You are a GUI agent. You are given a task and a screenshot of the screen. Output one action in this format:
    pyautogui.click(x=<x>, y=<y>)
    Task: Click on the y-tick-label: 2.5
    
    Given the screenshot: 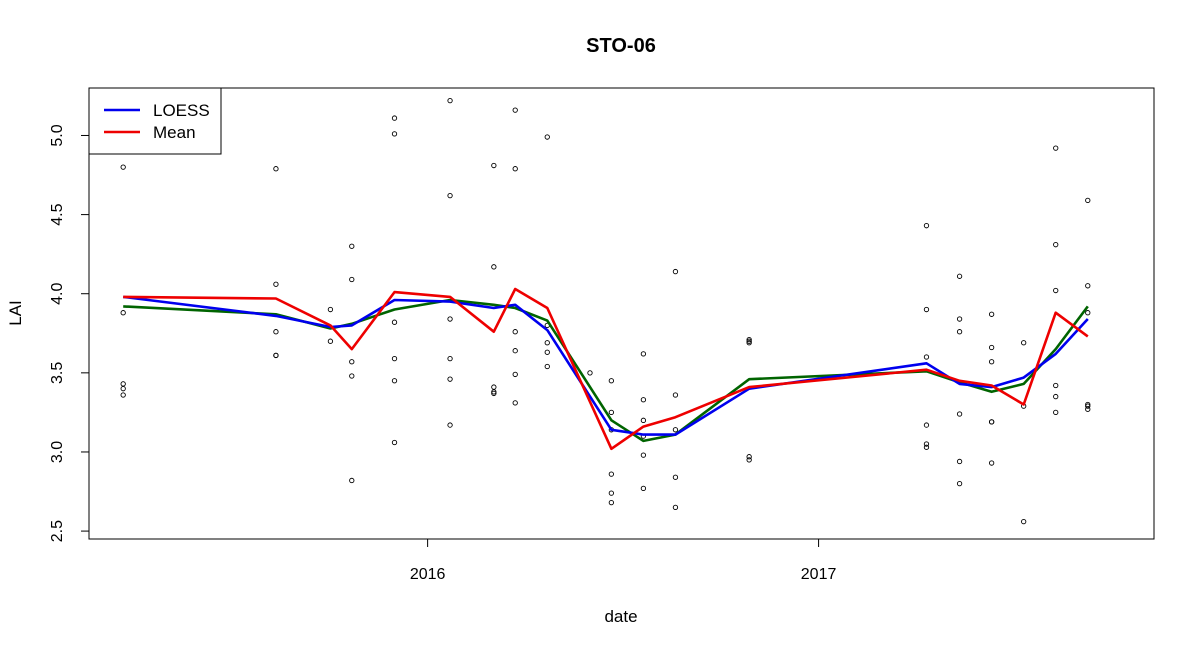 What is the action you would take?
    pyautogui.click(x=57, y=531)
    